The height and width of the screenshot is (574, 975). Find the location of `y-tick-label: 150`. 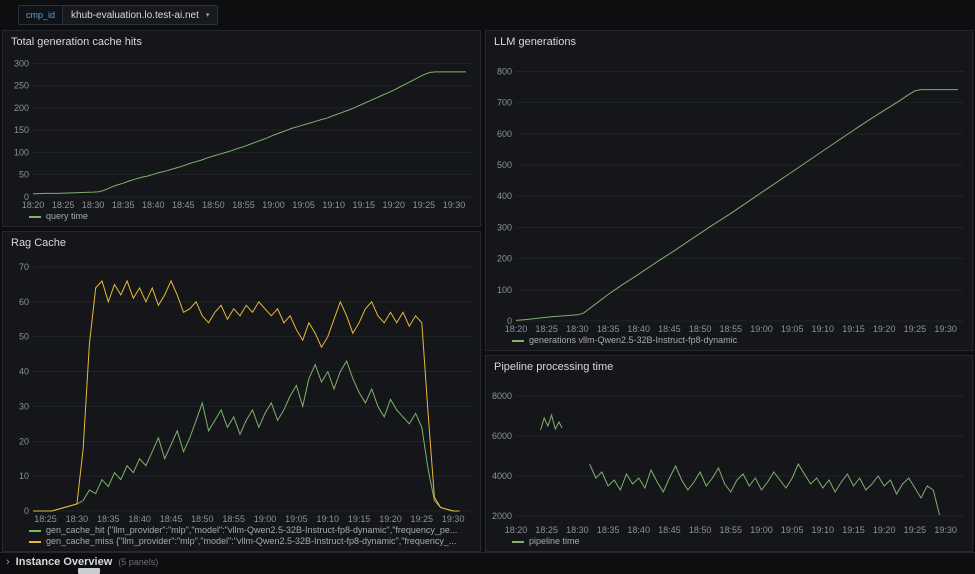

y-tick-label: 150 is located at coordinates (21, 130).